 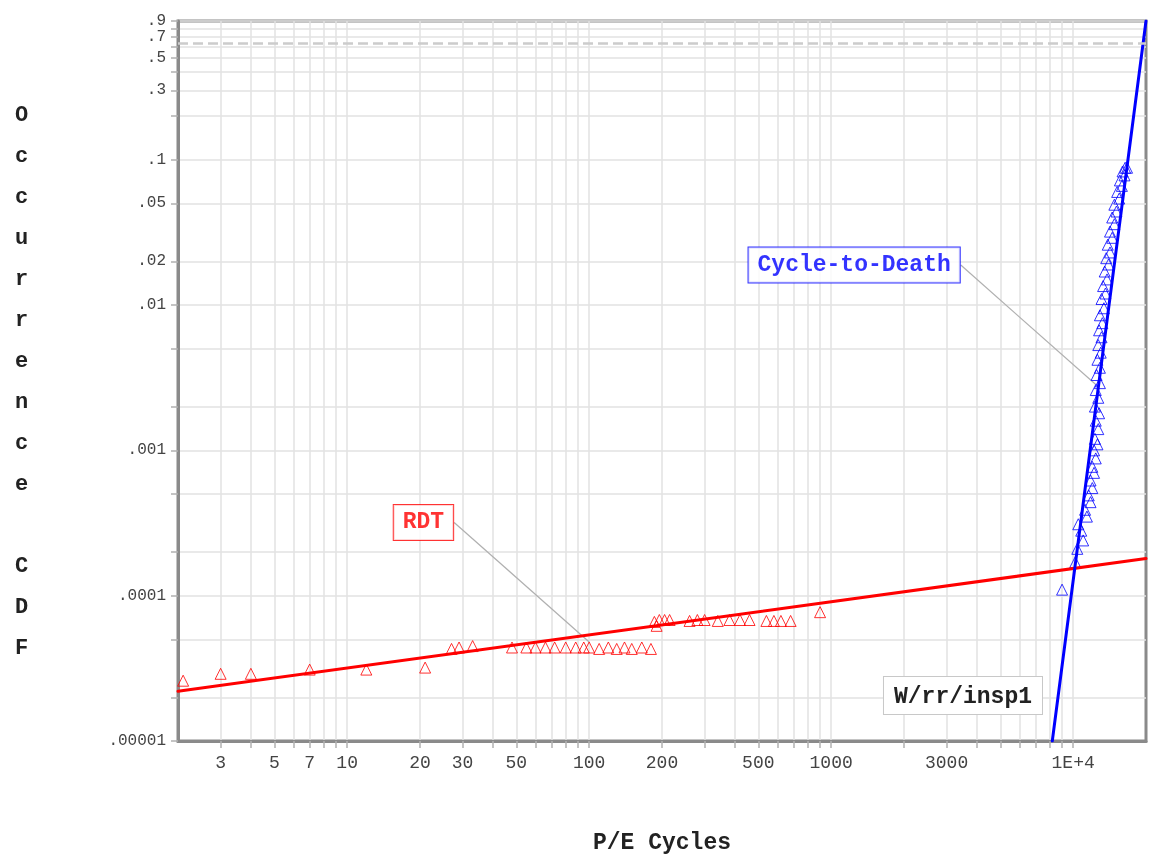 What do you see at coordinates (462, 763) in the screenshot?
I see `x-tick-label: 30` at bounding box center [462, 763].